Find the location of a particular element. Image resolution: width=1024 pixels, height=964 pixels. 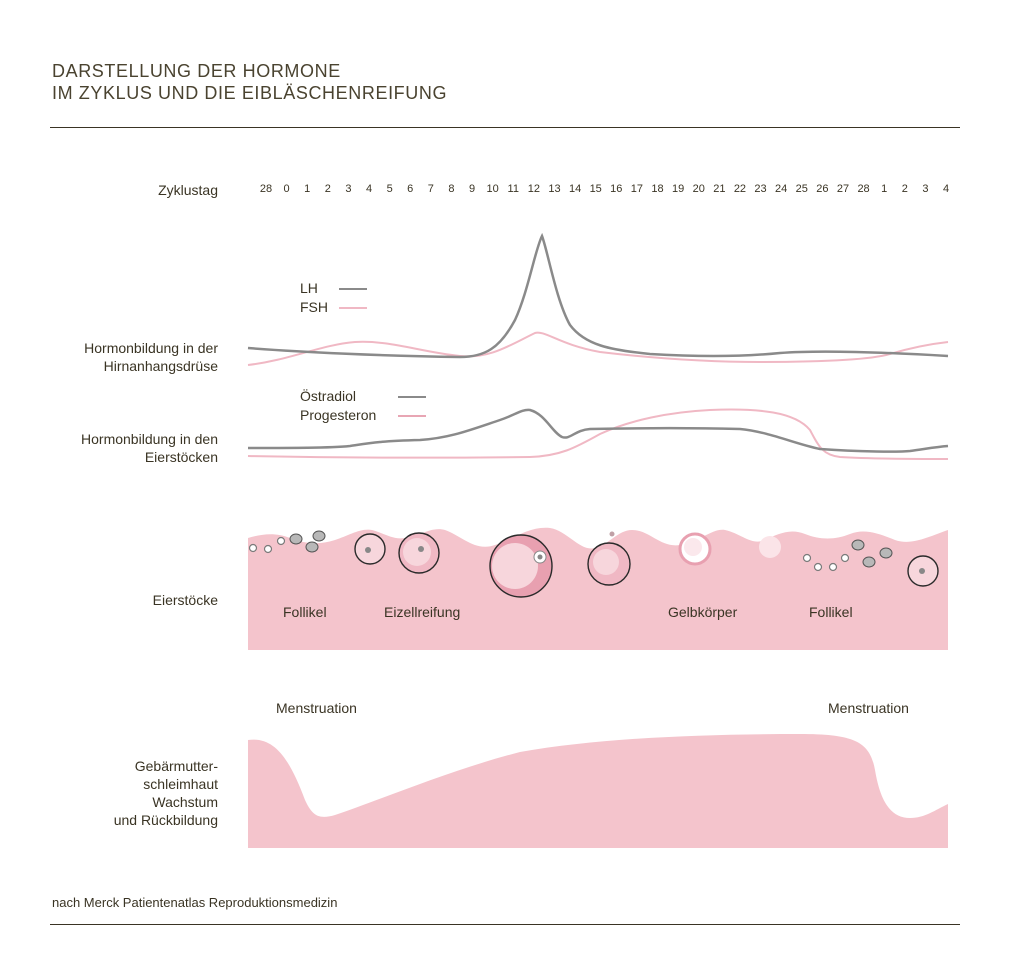

bottom-divider is located at coordinates (505, 924).